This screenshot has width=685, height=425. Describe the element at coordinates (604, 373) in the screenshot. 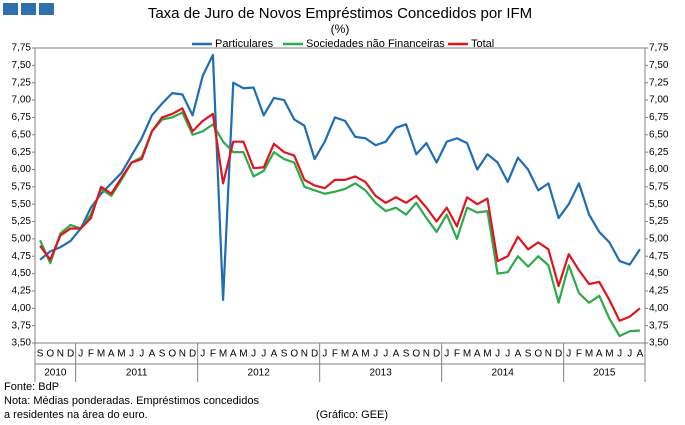

I see `year-label: 2015` at that location.